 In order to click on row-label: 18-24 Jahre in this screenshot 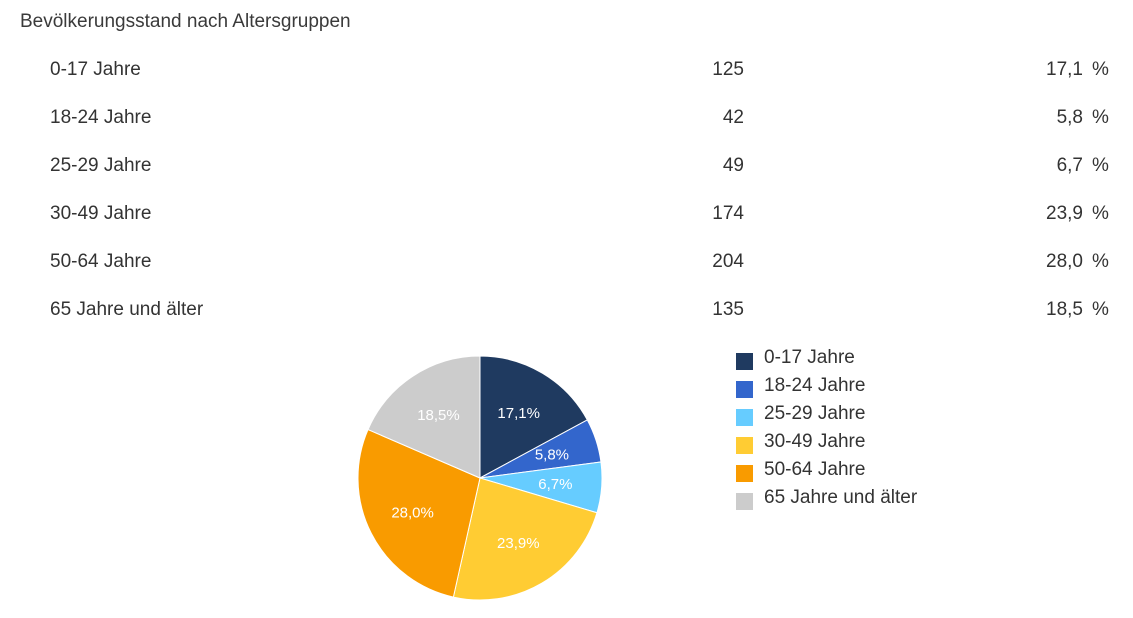, I will do `click(101, 117)`.